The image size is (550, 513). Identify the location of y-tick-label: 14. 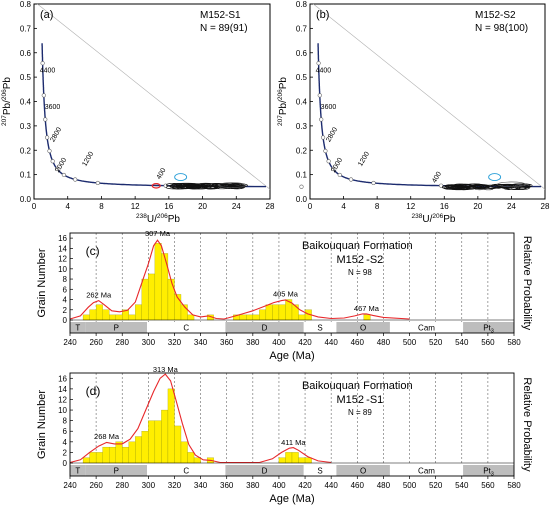
(62, 389).